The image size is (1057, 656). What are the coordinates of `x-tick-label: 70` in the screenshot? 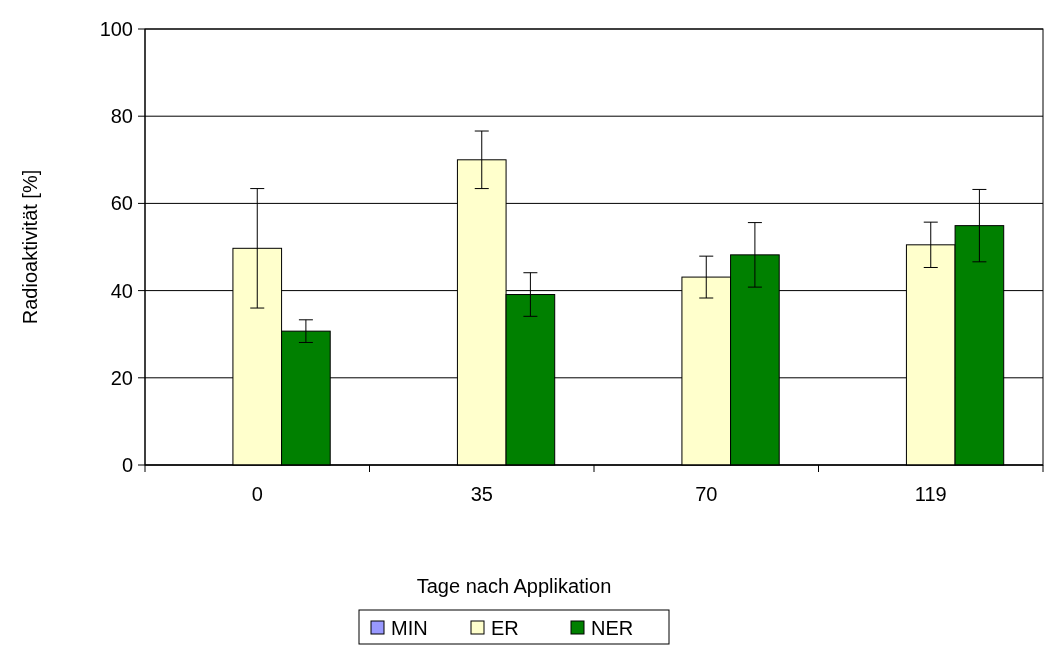 It's located at (706, 494).